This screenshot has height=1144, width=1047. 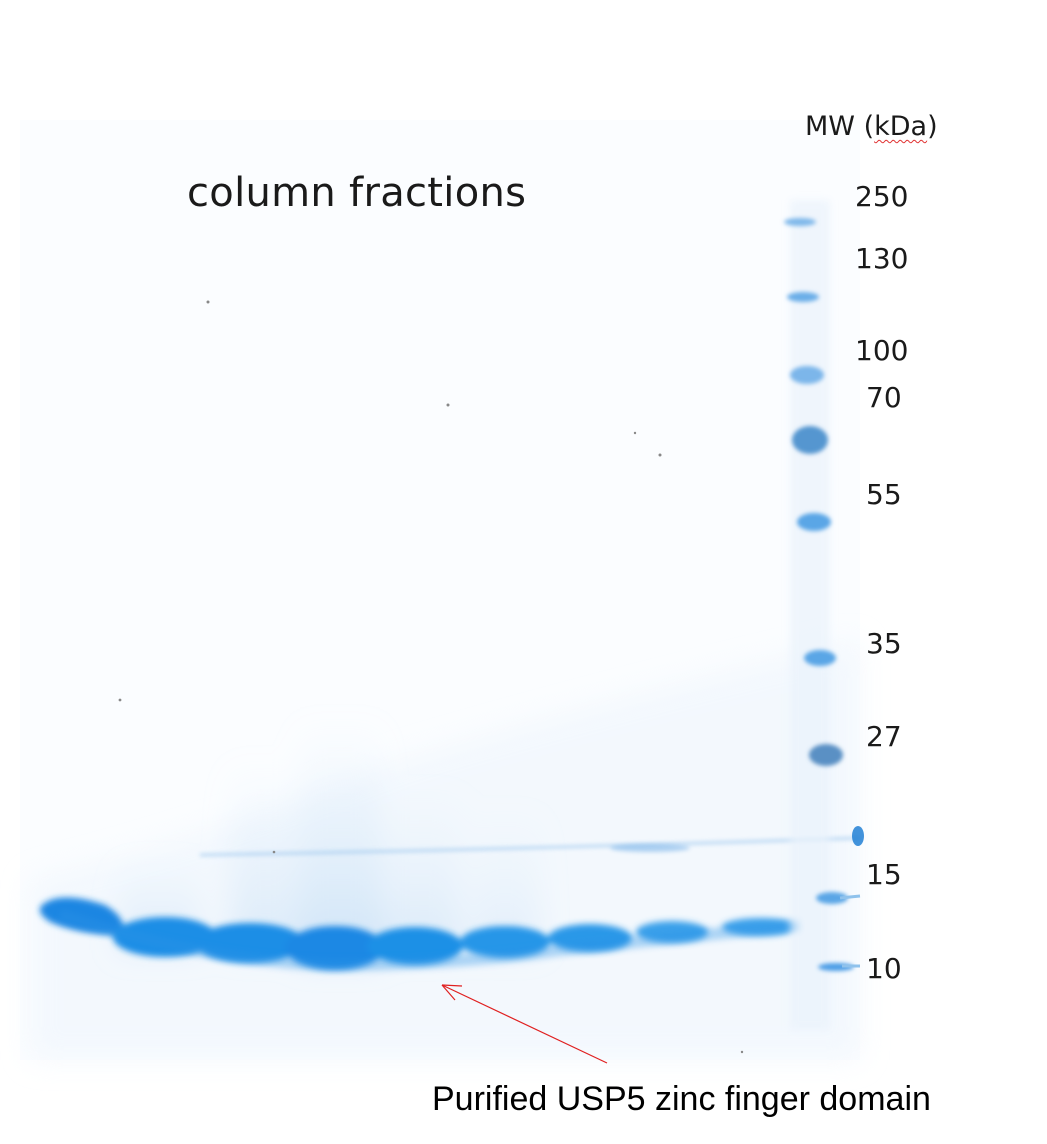 What do you see at coordinates (882, 196) in the screenshot?
I see `mw-label-250: 250` at bounding box center [882, 196].